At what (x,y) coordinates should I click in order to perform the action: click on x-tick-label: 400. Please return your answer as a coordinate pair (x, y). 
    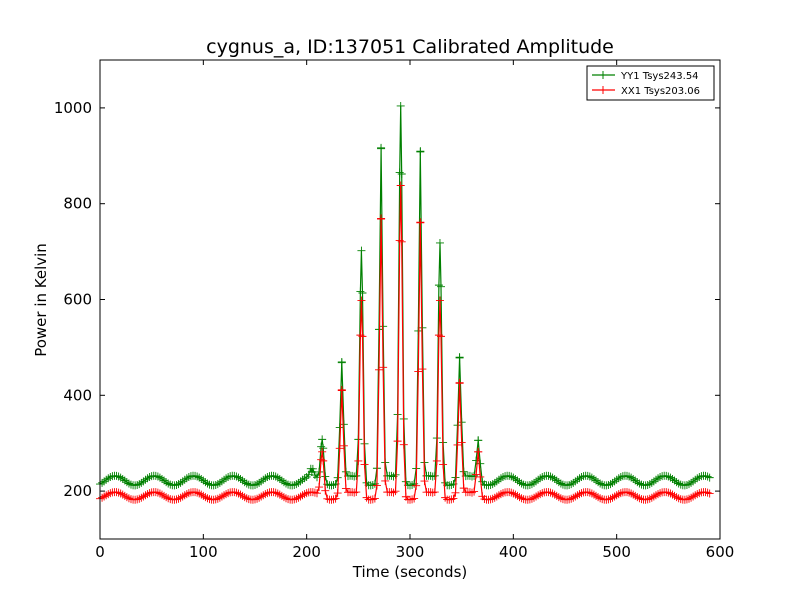
    Looking at the image, I should click on (513, 552).